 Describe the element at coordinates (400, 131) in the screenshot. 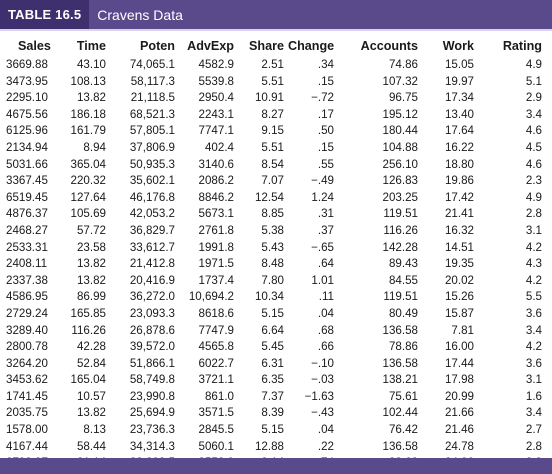

I see `cell-accounts: 180.44` at that location.